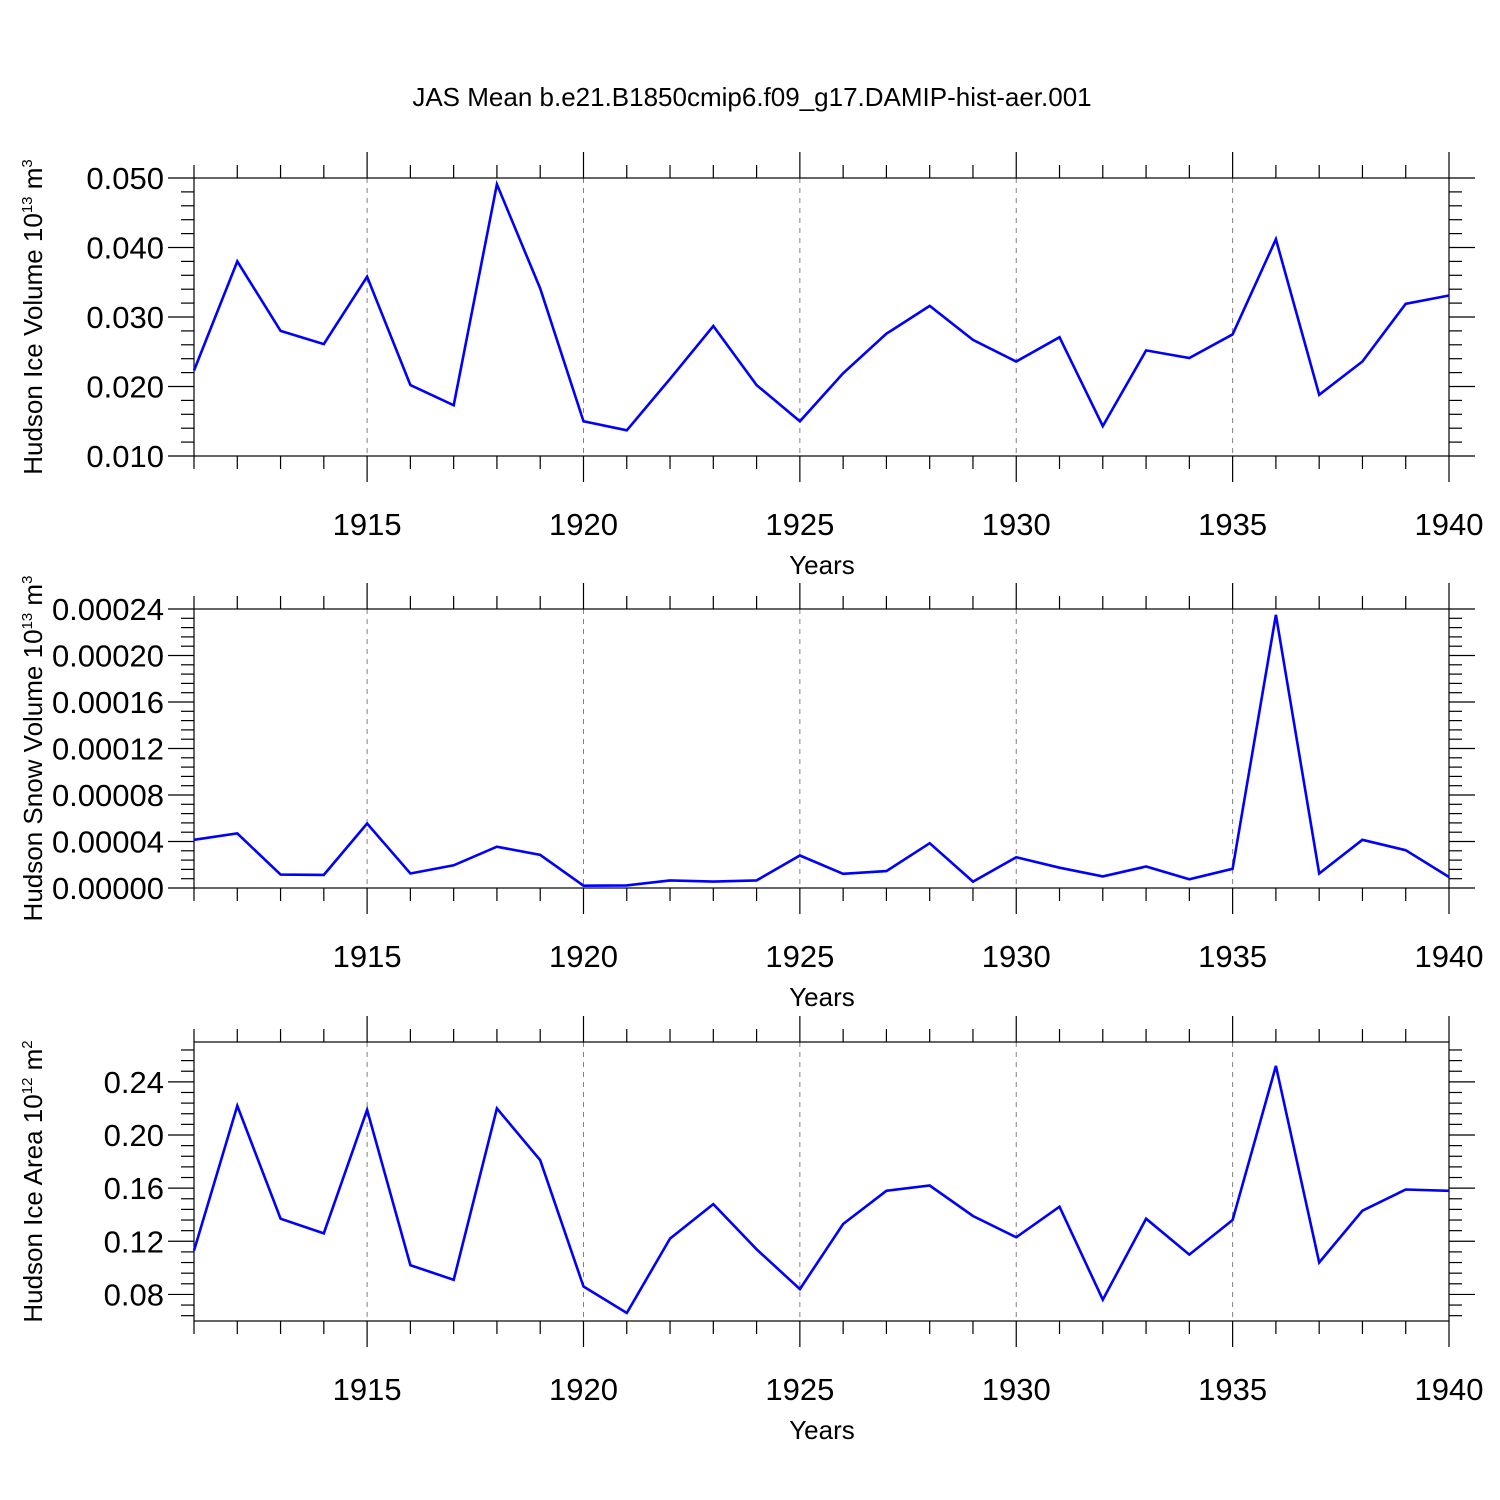  I want to click on y-tick-label: 0.00008, so click(108, 795).